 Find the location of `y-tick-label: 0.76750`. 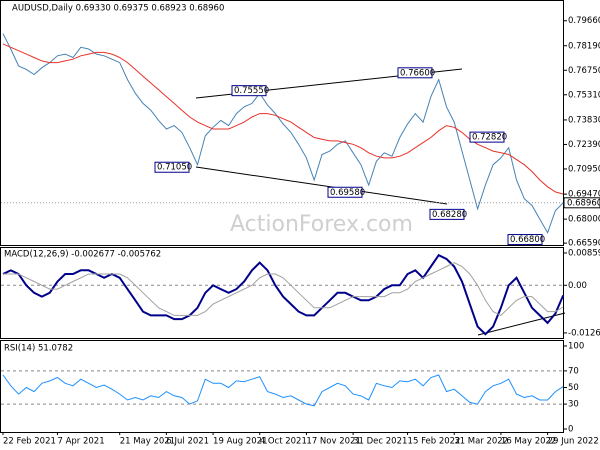

y-tick-label: 0.76750 is located at coordinates (584, 71).